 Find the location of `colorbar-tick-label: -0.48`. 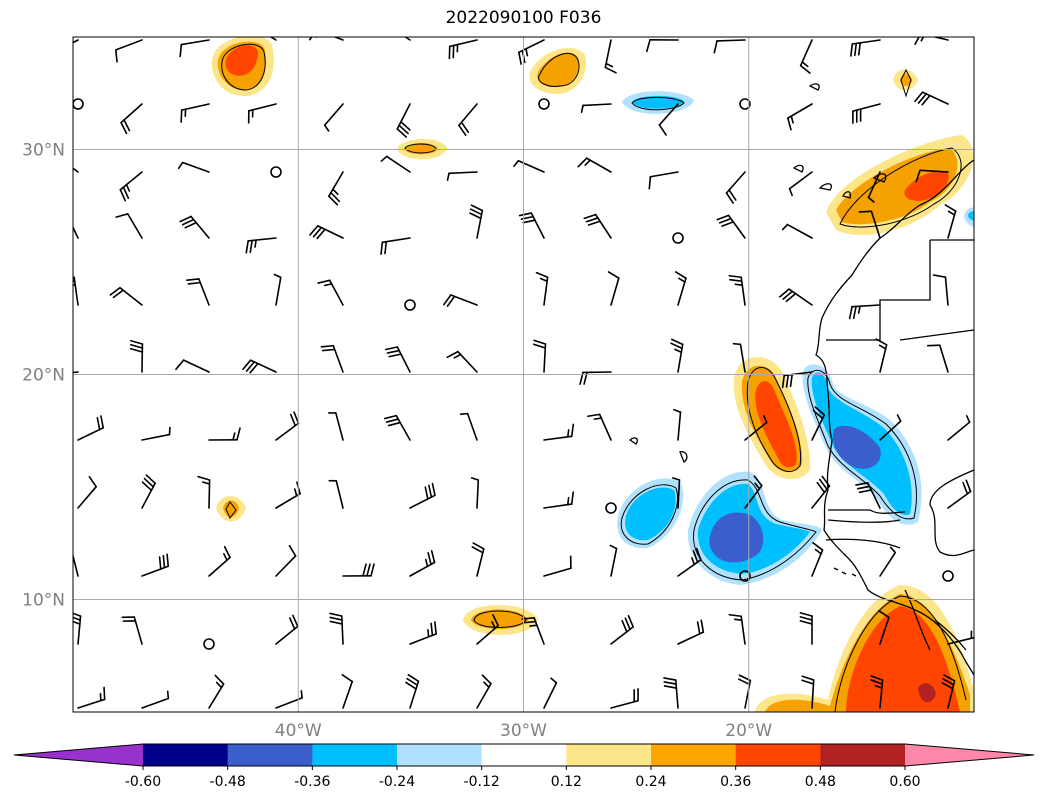

colorbar-tick-label: -0.48 is located at coordinates (228, 782).